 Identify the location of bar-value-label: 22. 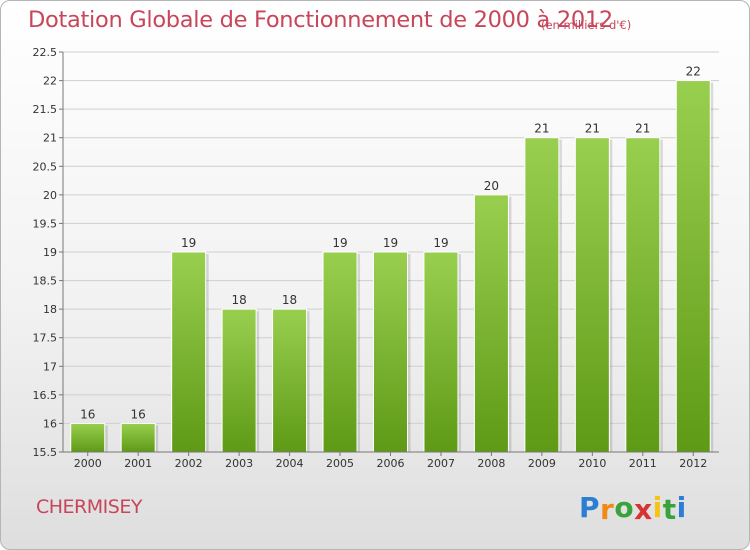
(693, 72).